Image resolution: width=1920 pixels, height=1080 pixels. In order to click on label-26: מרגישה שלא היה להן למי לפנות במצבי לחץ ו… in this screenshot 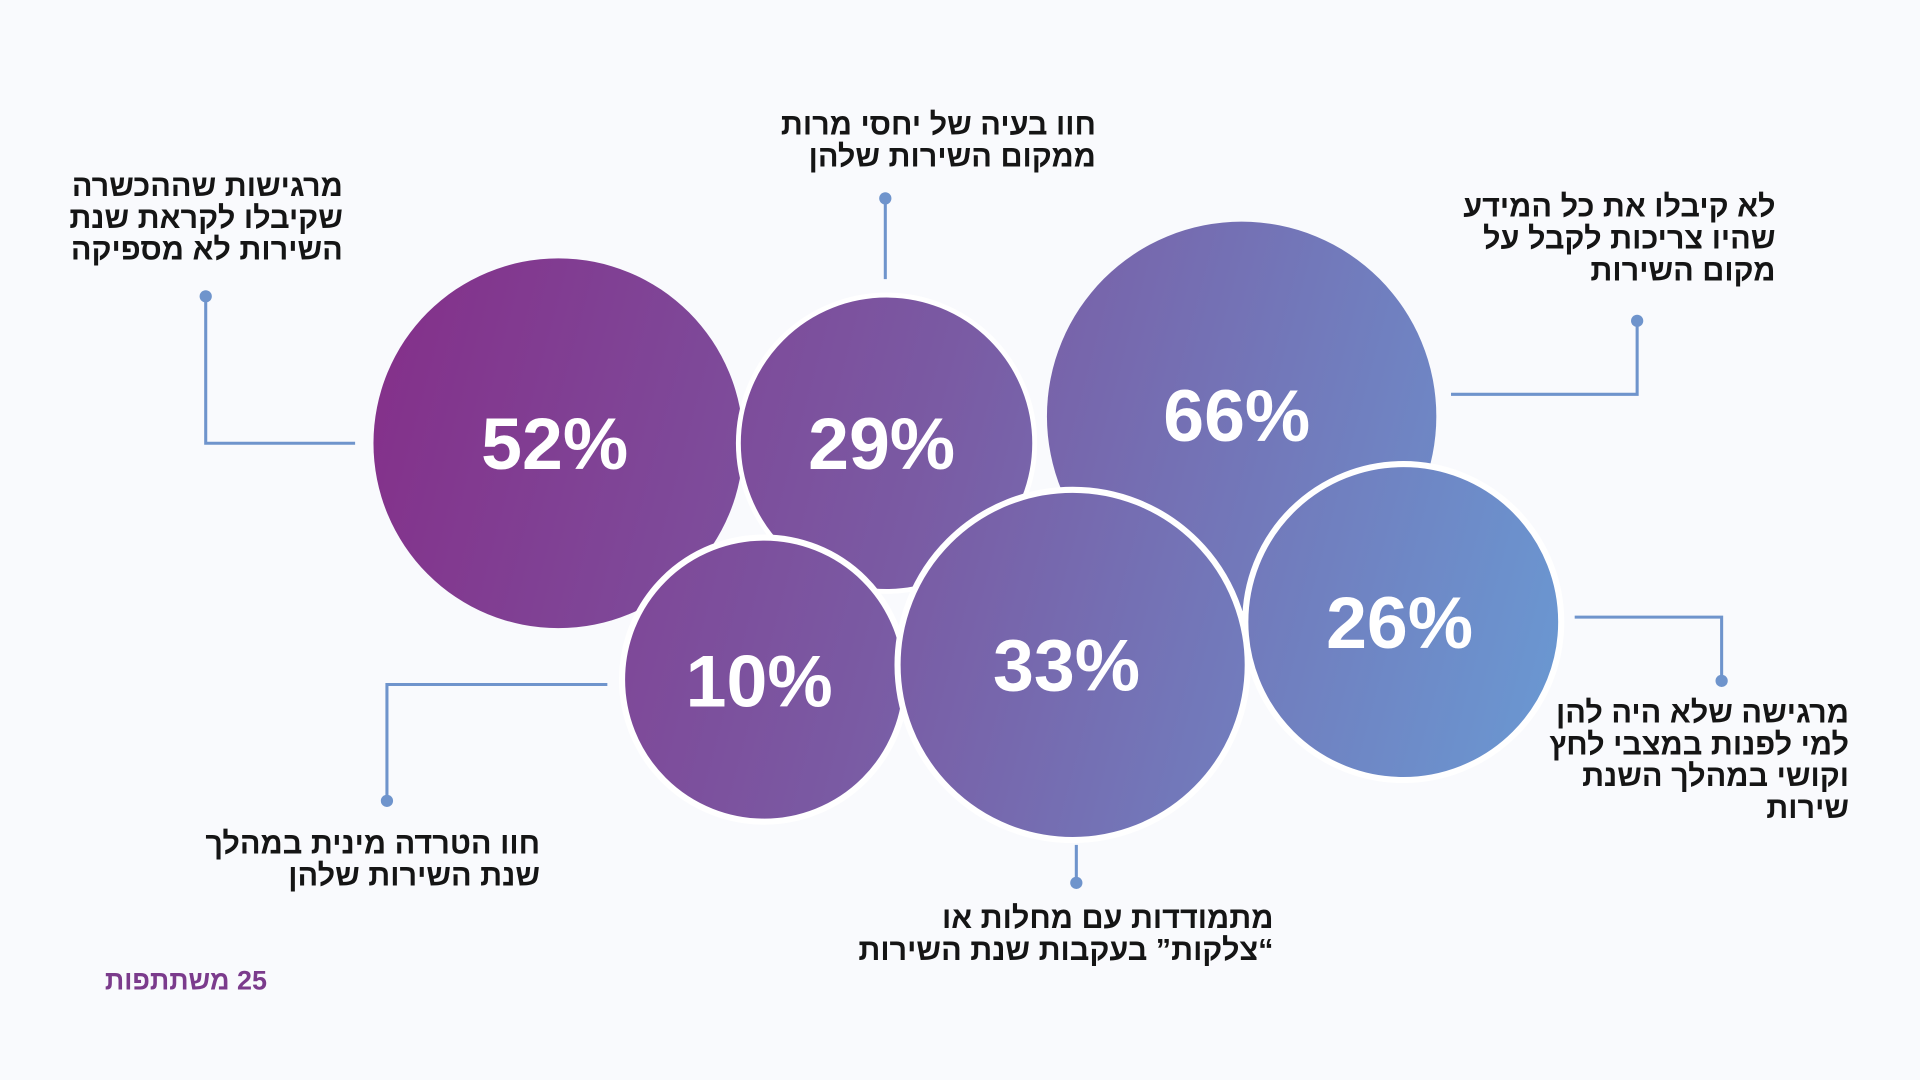, I will do `click(1699, 760)`.